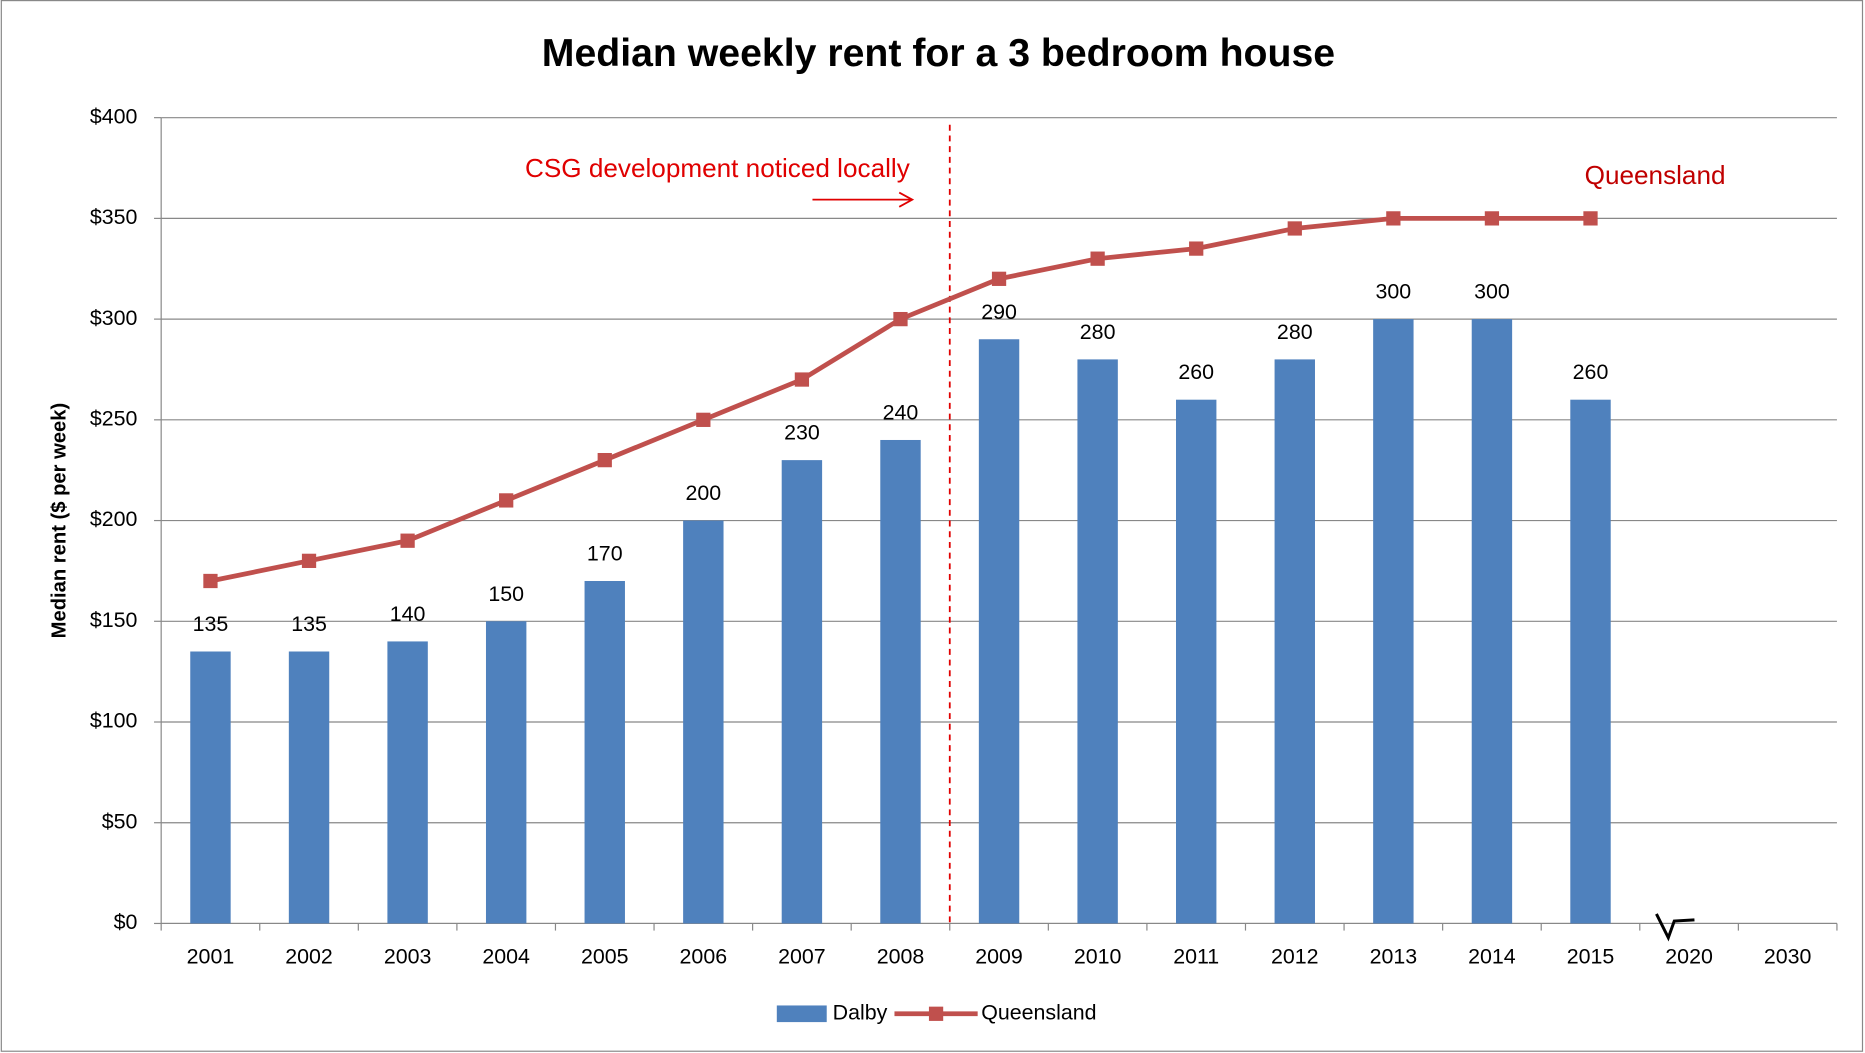 The height and width of the screenshot is (1053, 1865). Describe the element at coordinates (1655, 175) in the screenshot. I see `series-annotation: Queensland` at that location.